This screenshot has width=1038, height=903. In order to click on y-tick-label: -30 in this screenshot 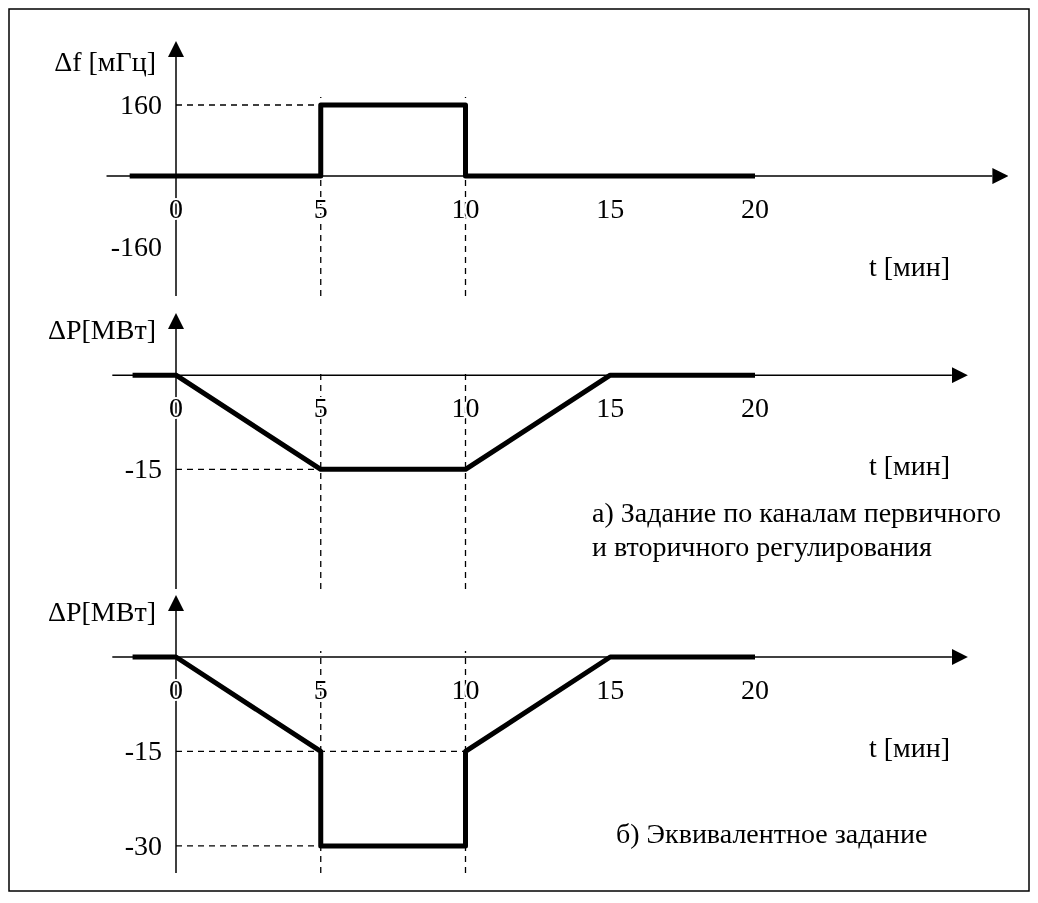, I will do `click(143, 845)`.